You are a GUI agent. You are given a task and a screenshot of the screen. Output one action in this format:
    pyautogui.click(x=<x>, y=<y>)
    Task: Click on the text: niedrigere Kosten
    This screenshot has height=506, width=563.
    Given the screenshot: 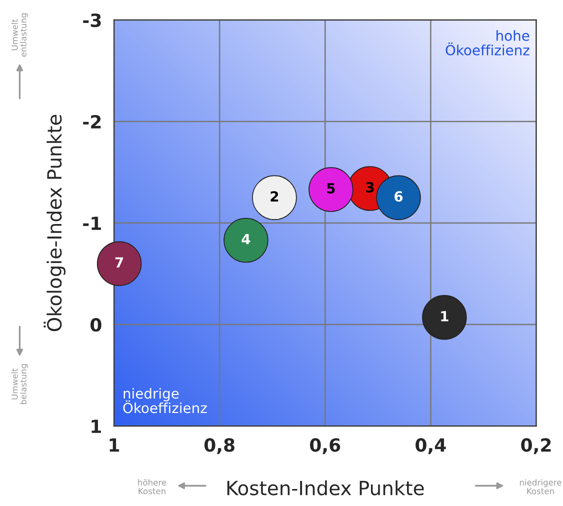 What is the action you would take?
    pyautogui.click(x=541, y=486)
    